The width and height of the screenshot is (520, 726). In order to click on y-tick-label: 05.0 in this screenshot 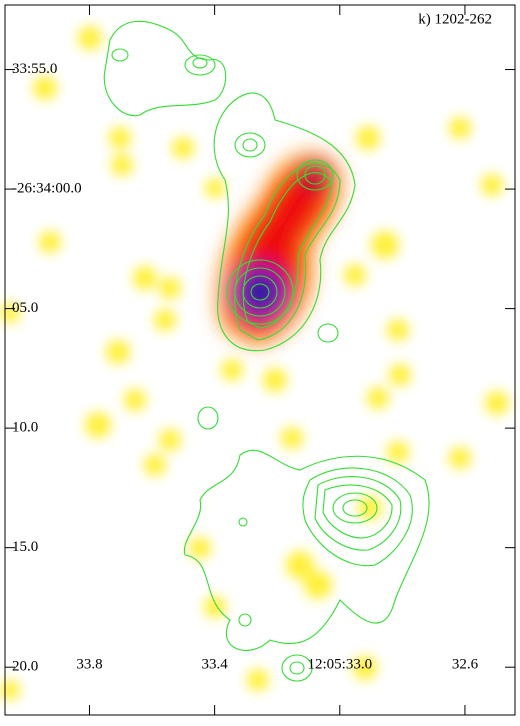, I will do `click(25, 308)`.